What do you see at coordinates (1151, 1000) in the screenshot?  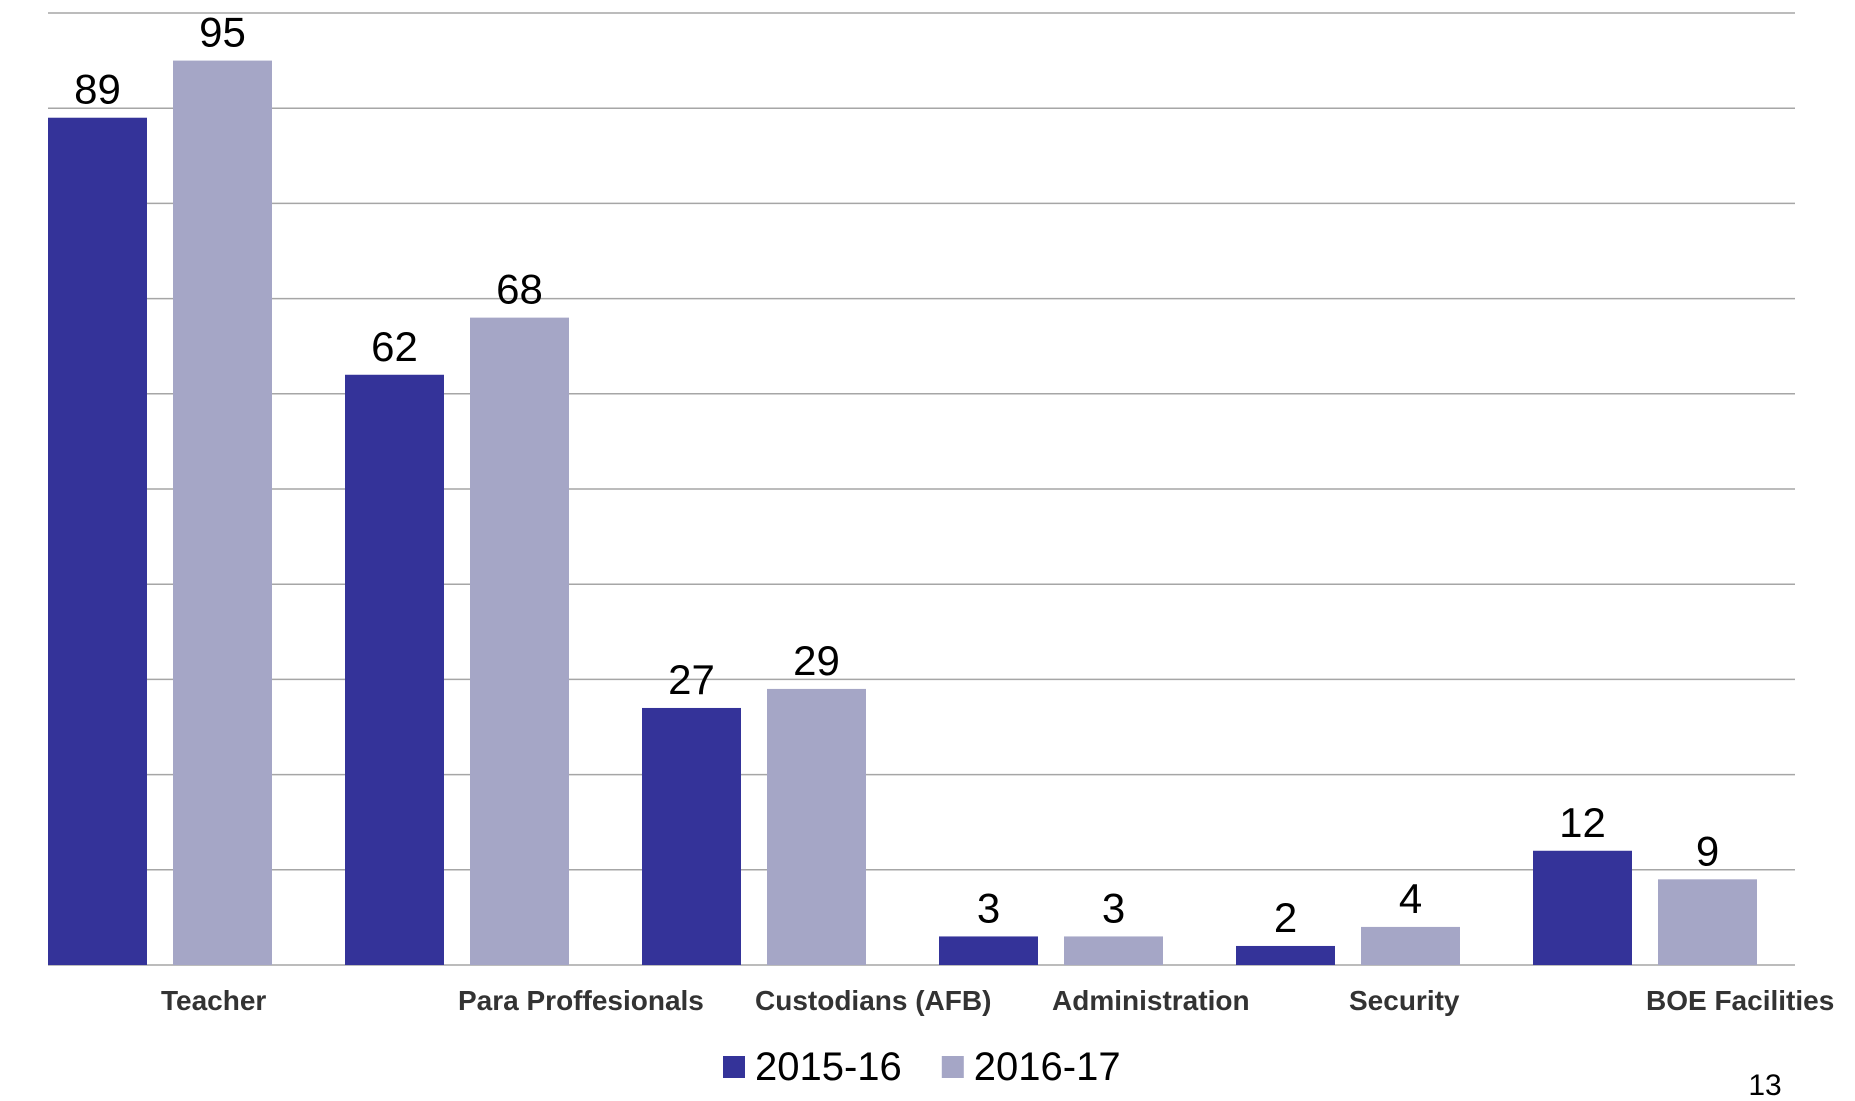 I see `x-tick-label: Administration` at bounding box center [1151, 1000].